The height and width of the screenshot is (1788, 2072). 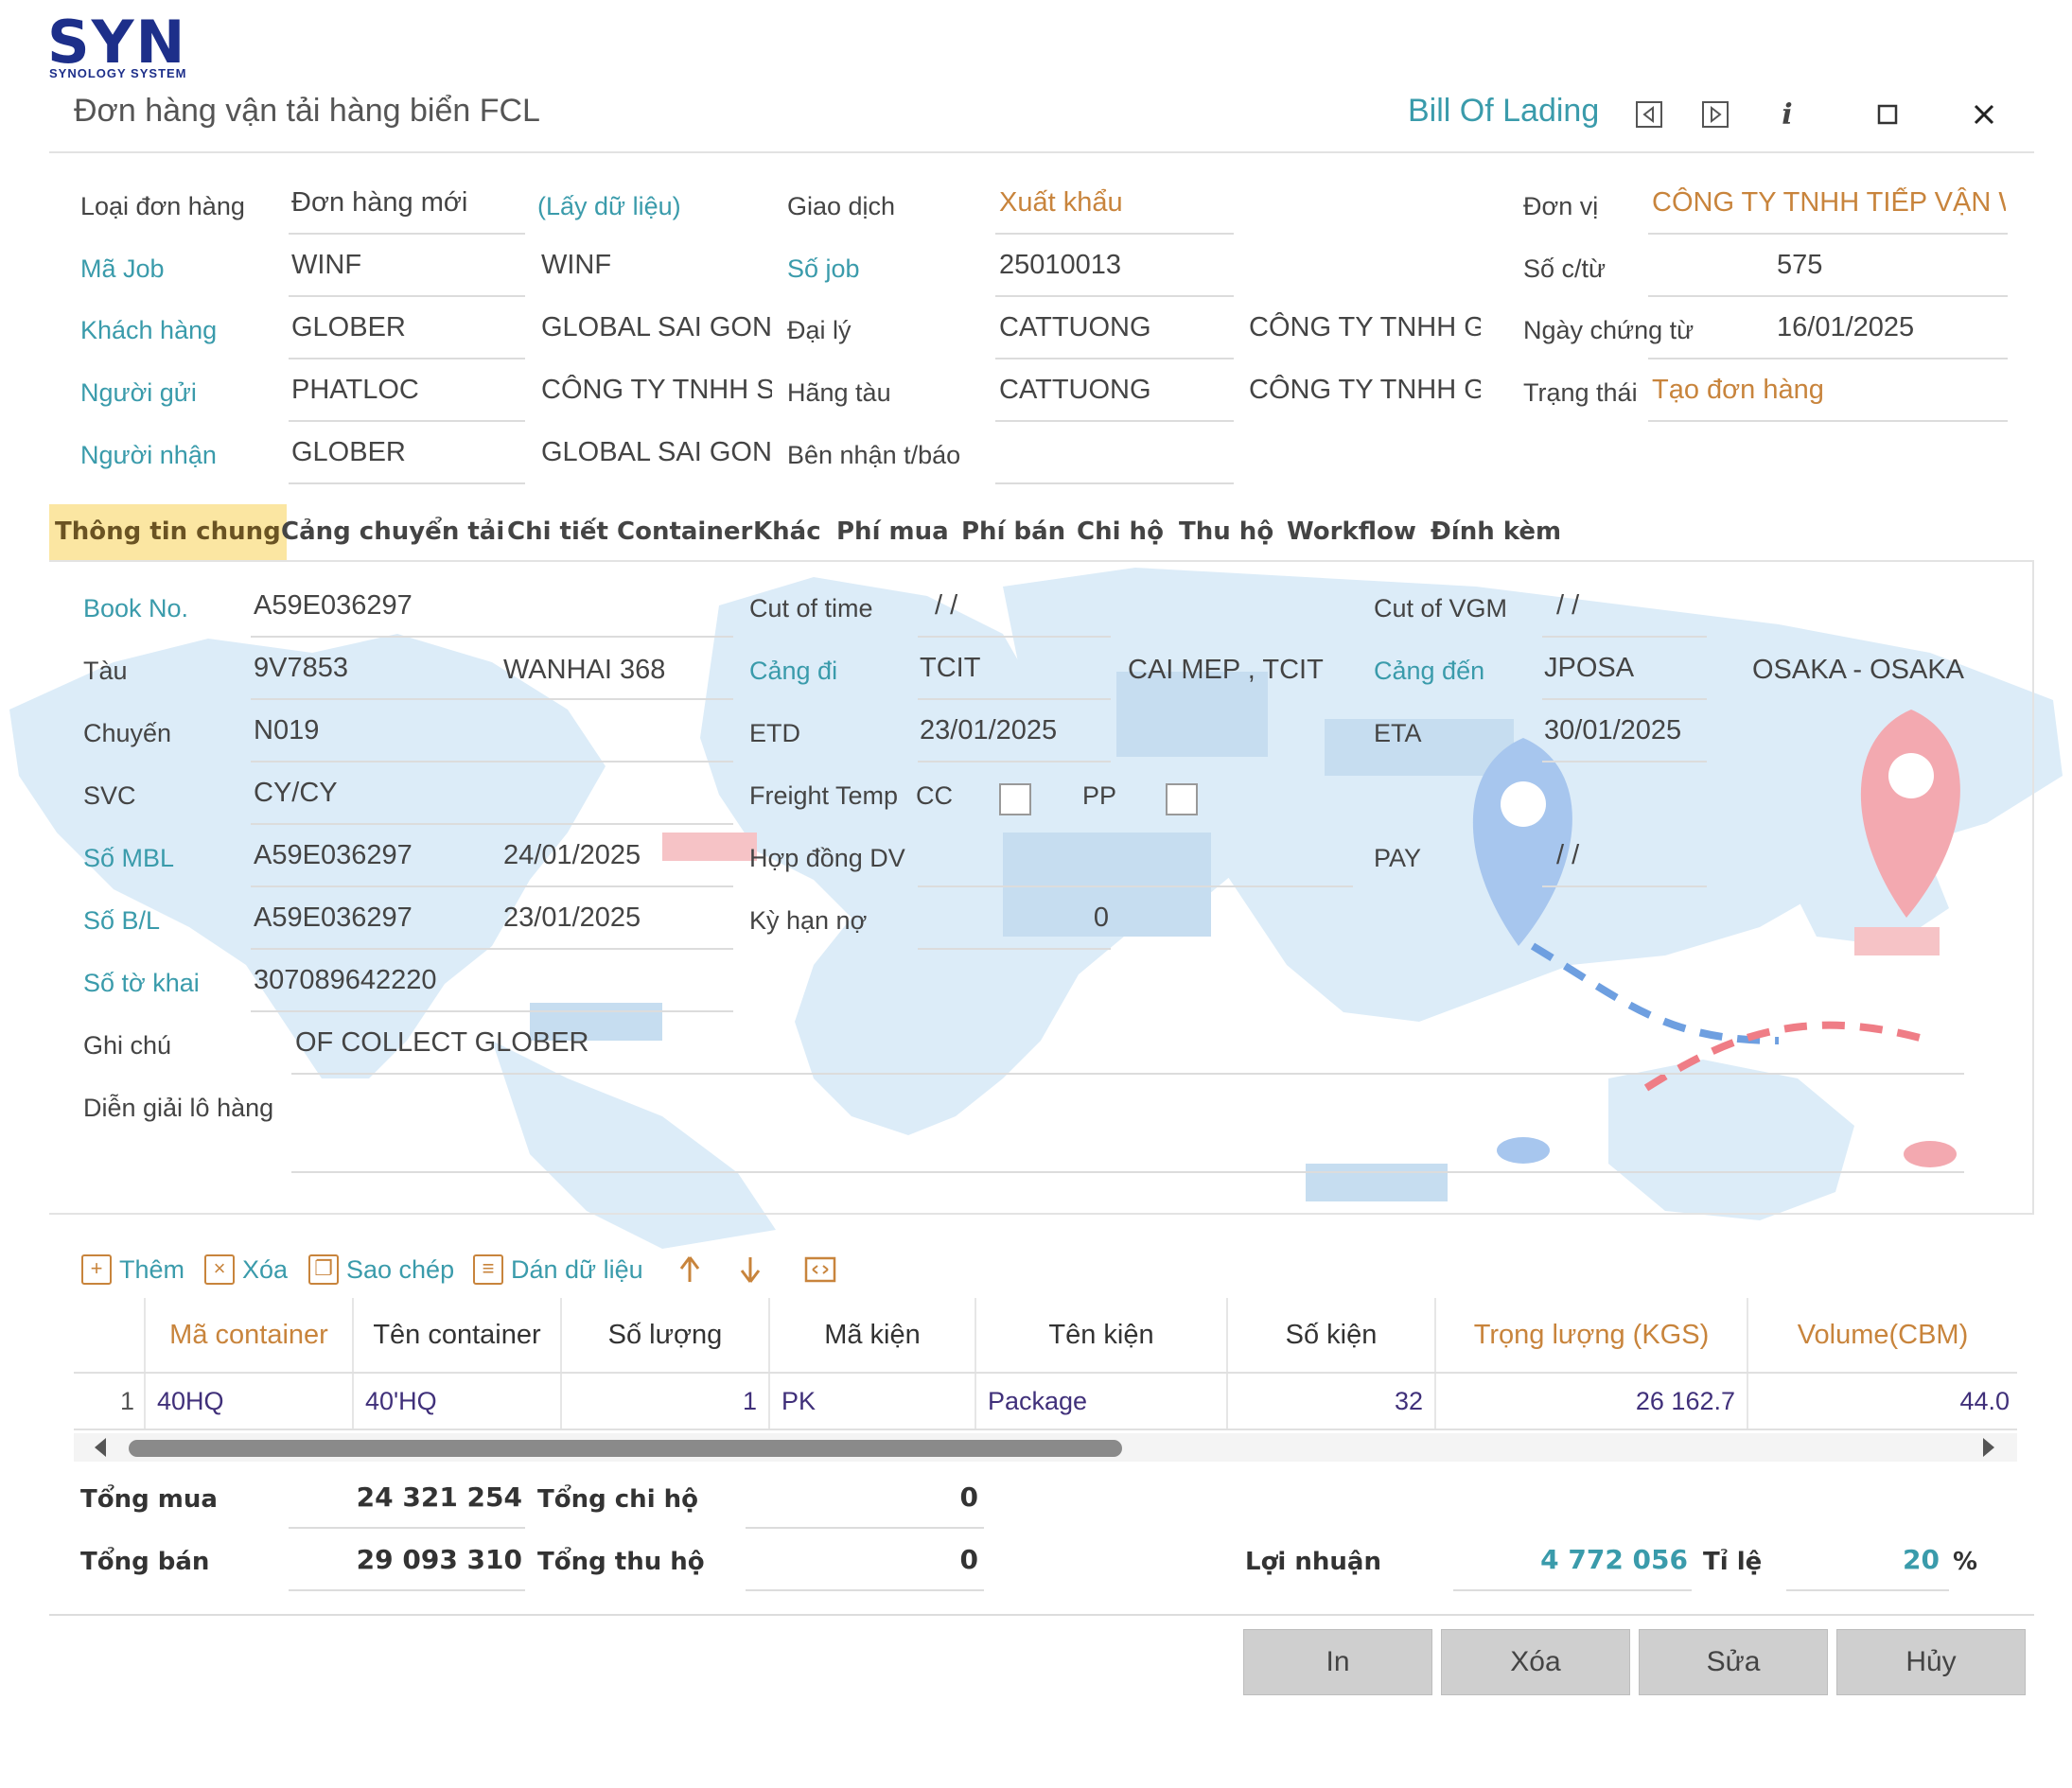 I want to click on tab-phi-ban: Phí bán, so click(x=1013, y=531).